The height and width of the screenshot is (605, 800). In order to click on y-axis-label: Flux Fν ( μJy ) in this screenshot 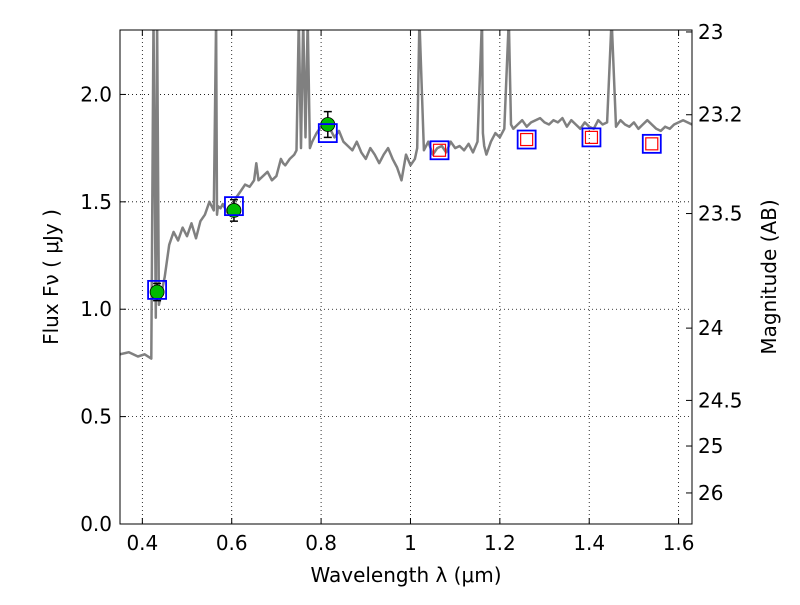, I will do `click(51, 277)`.